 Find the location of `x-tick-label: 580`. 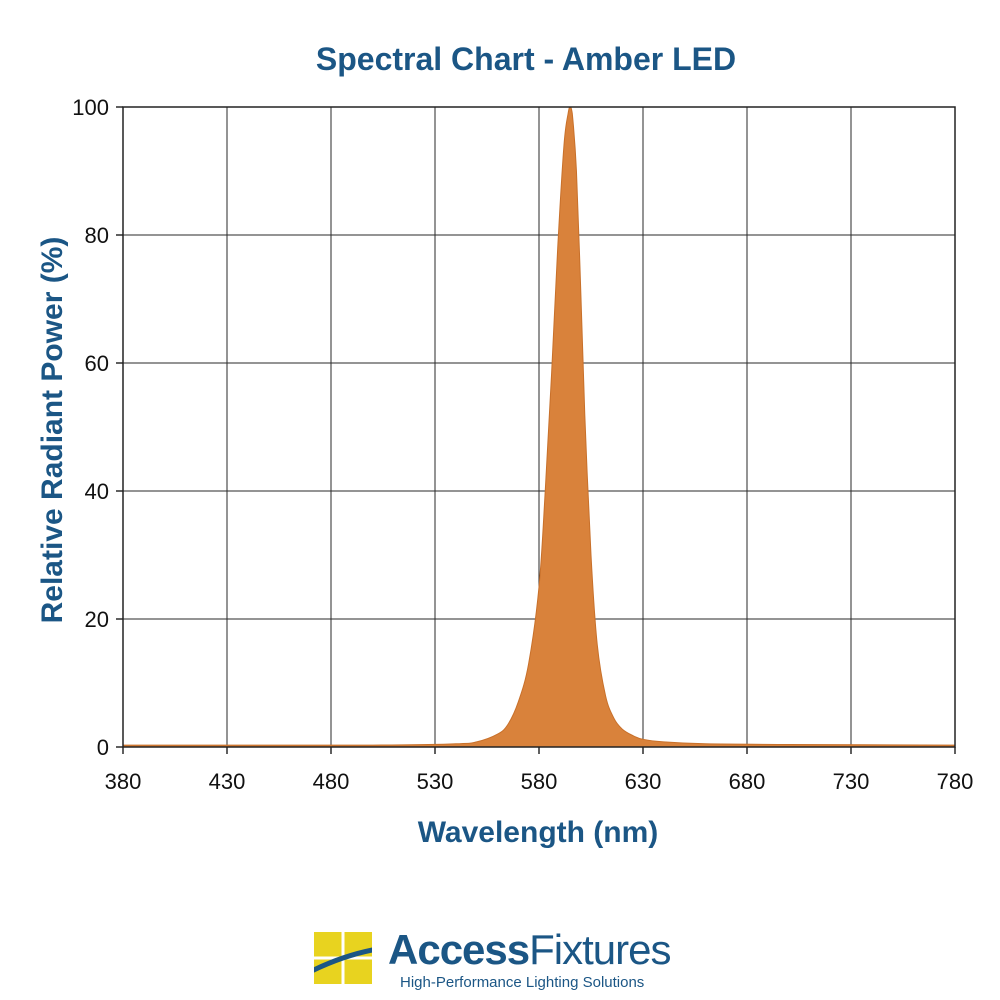

x-tick-label: 580 is located at coordinates (539, 781).